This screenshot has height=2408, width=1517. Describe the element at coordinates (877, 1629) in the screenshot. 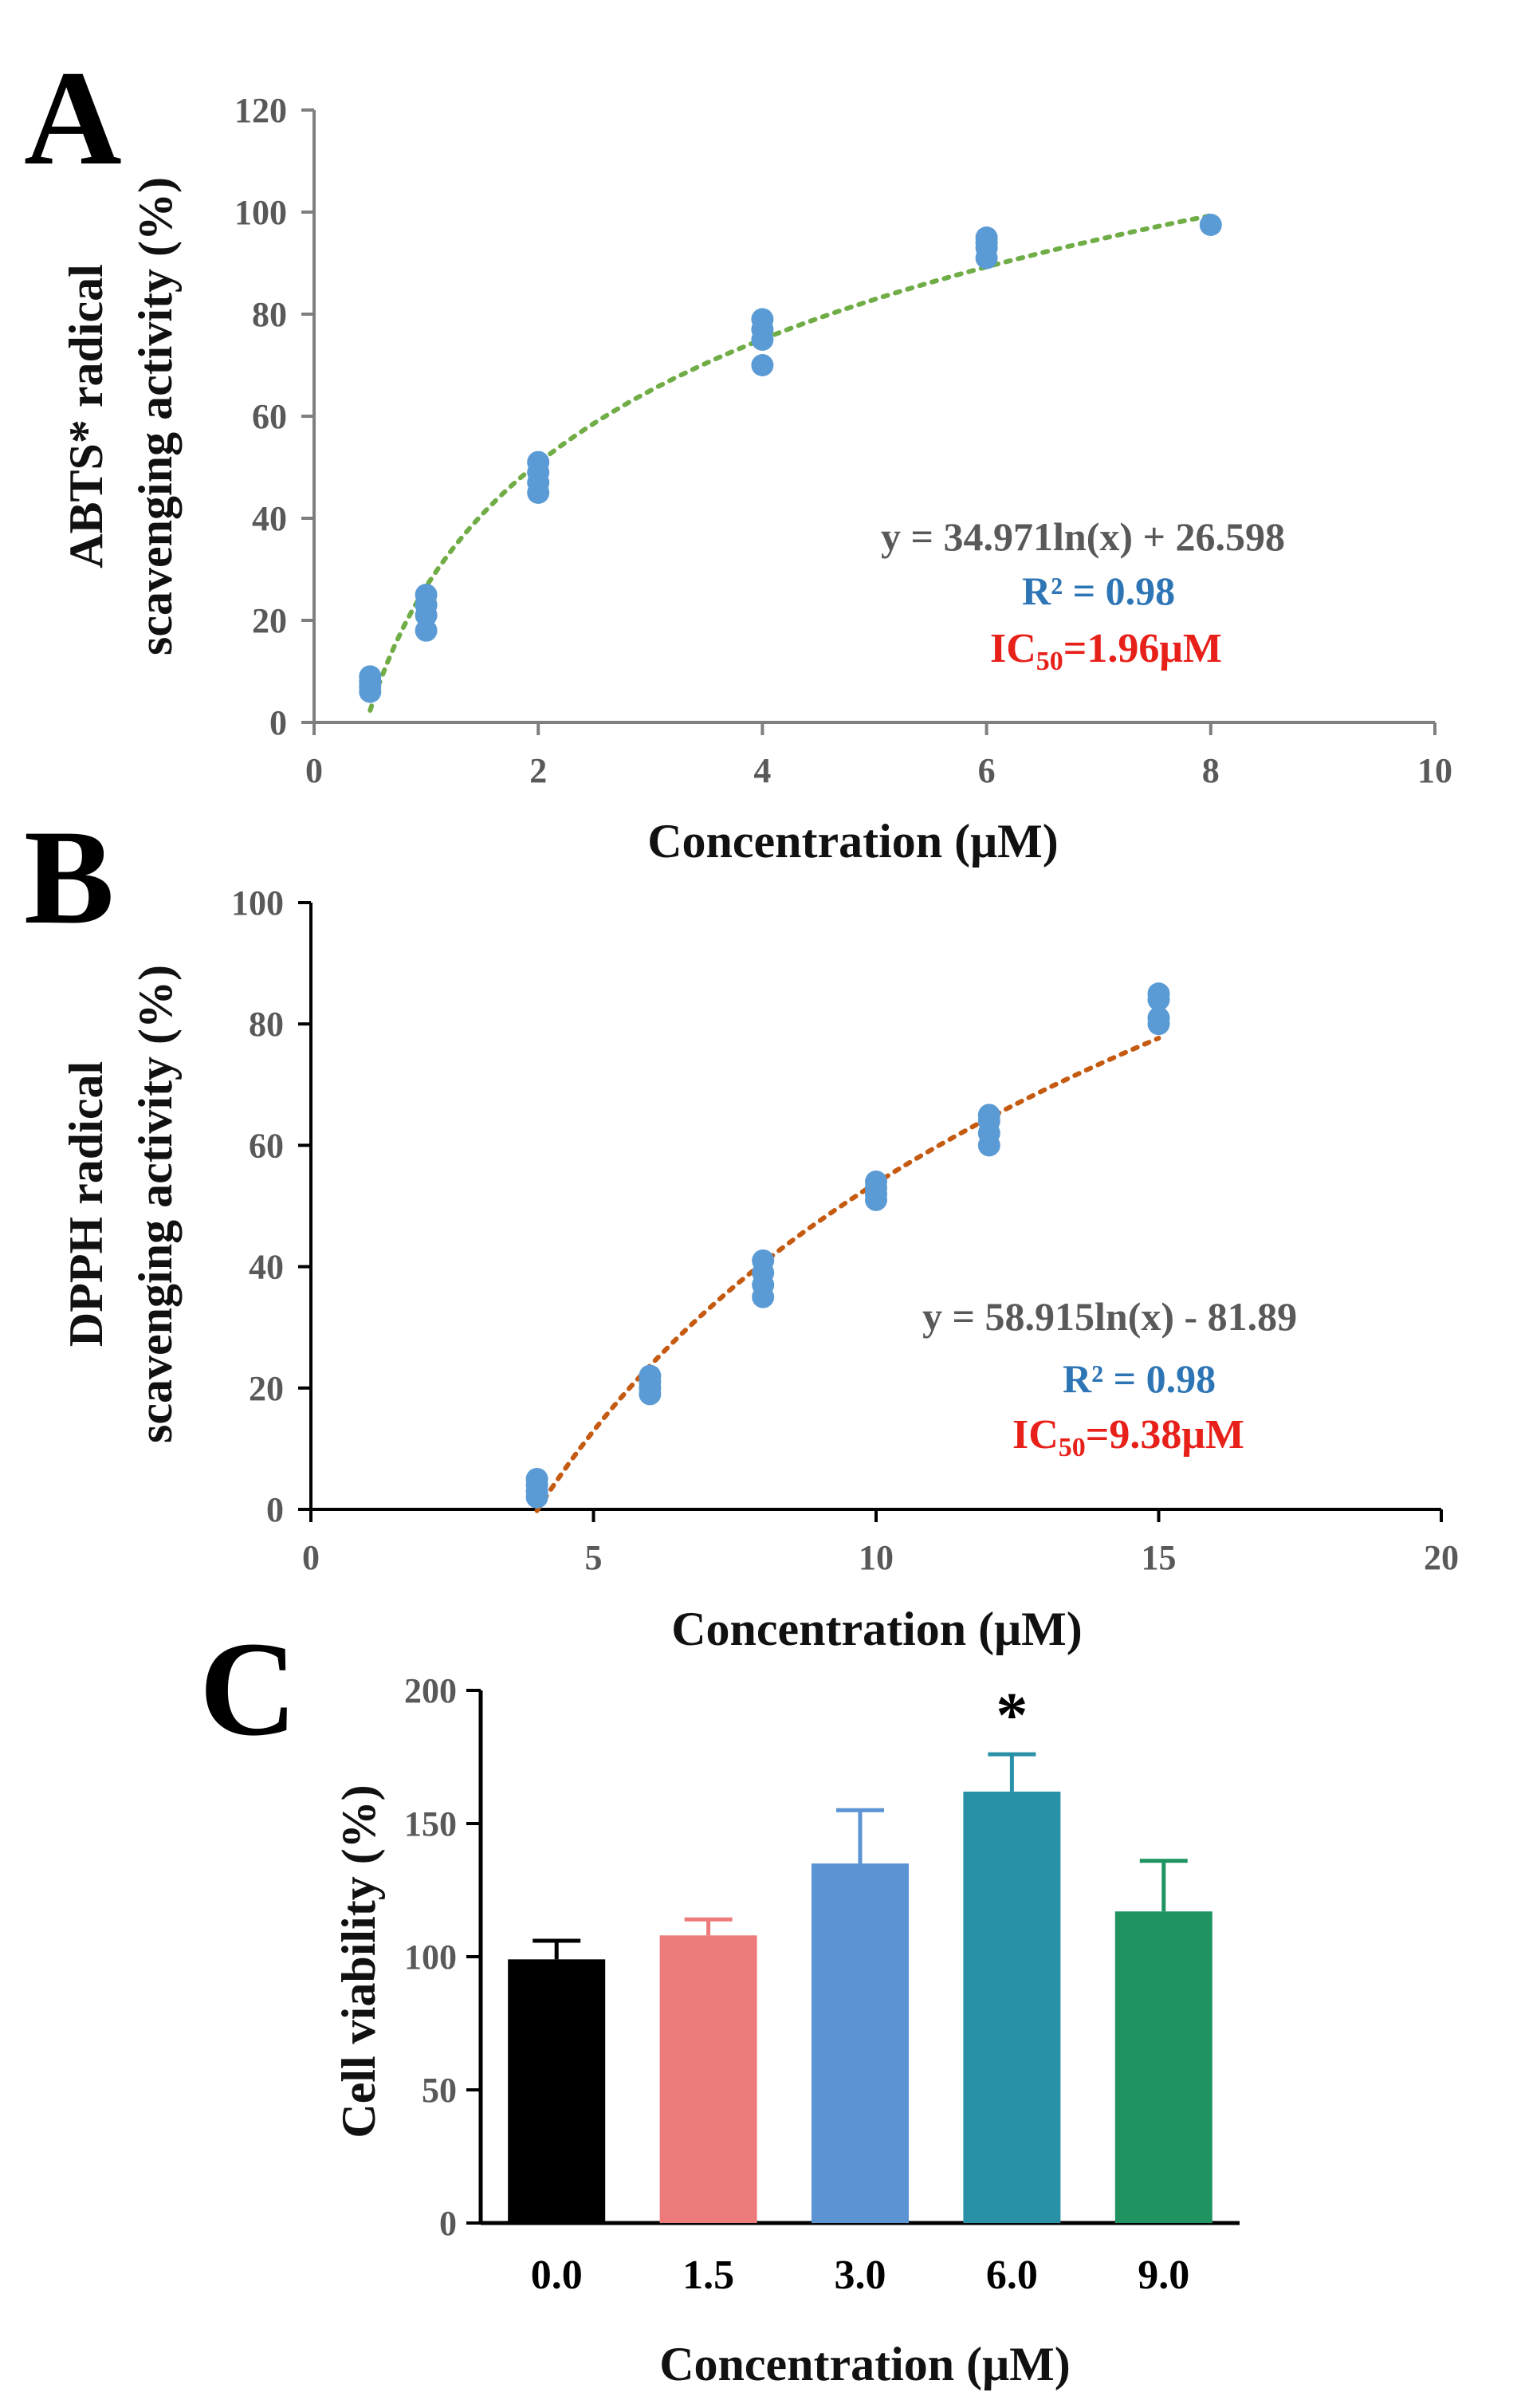

I see `panel-b-x-axis-title: Concentration (μM)` at that location.